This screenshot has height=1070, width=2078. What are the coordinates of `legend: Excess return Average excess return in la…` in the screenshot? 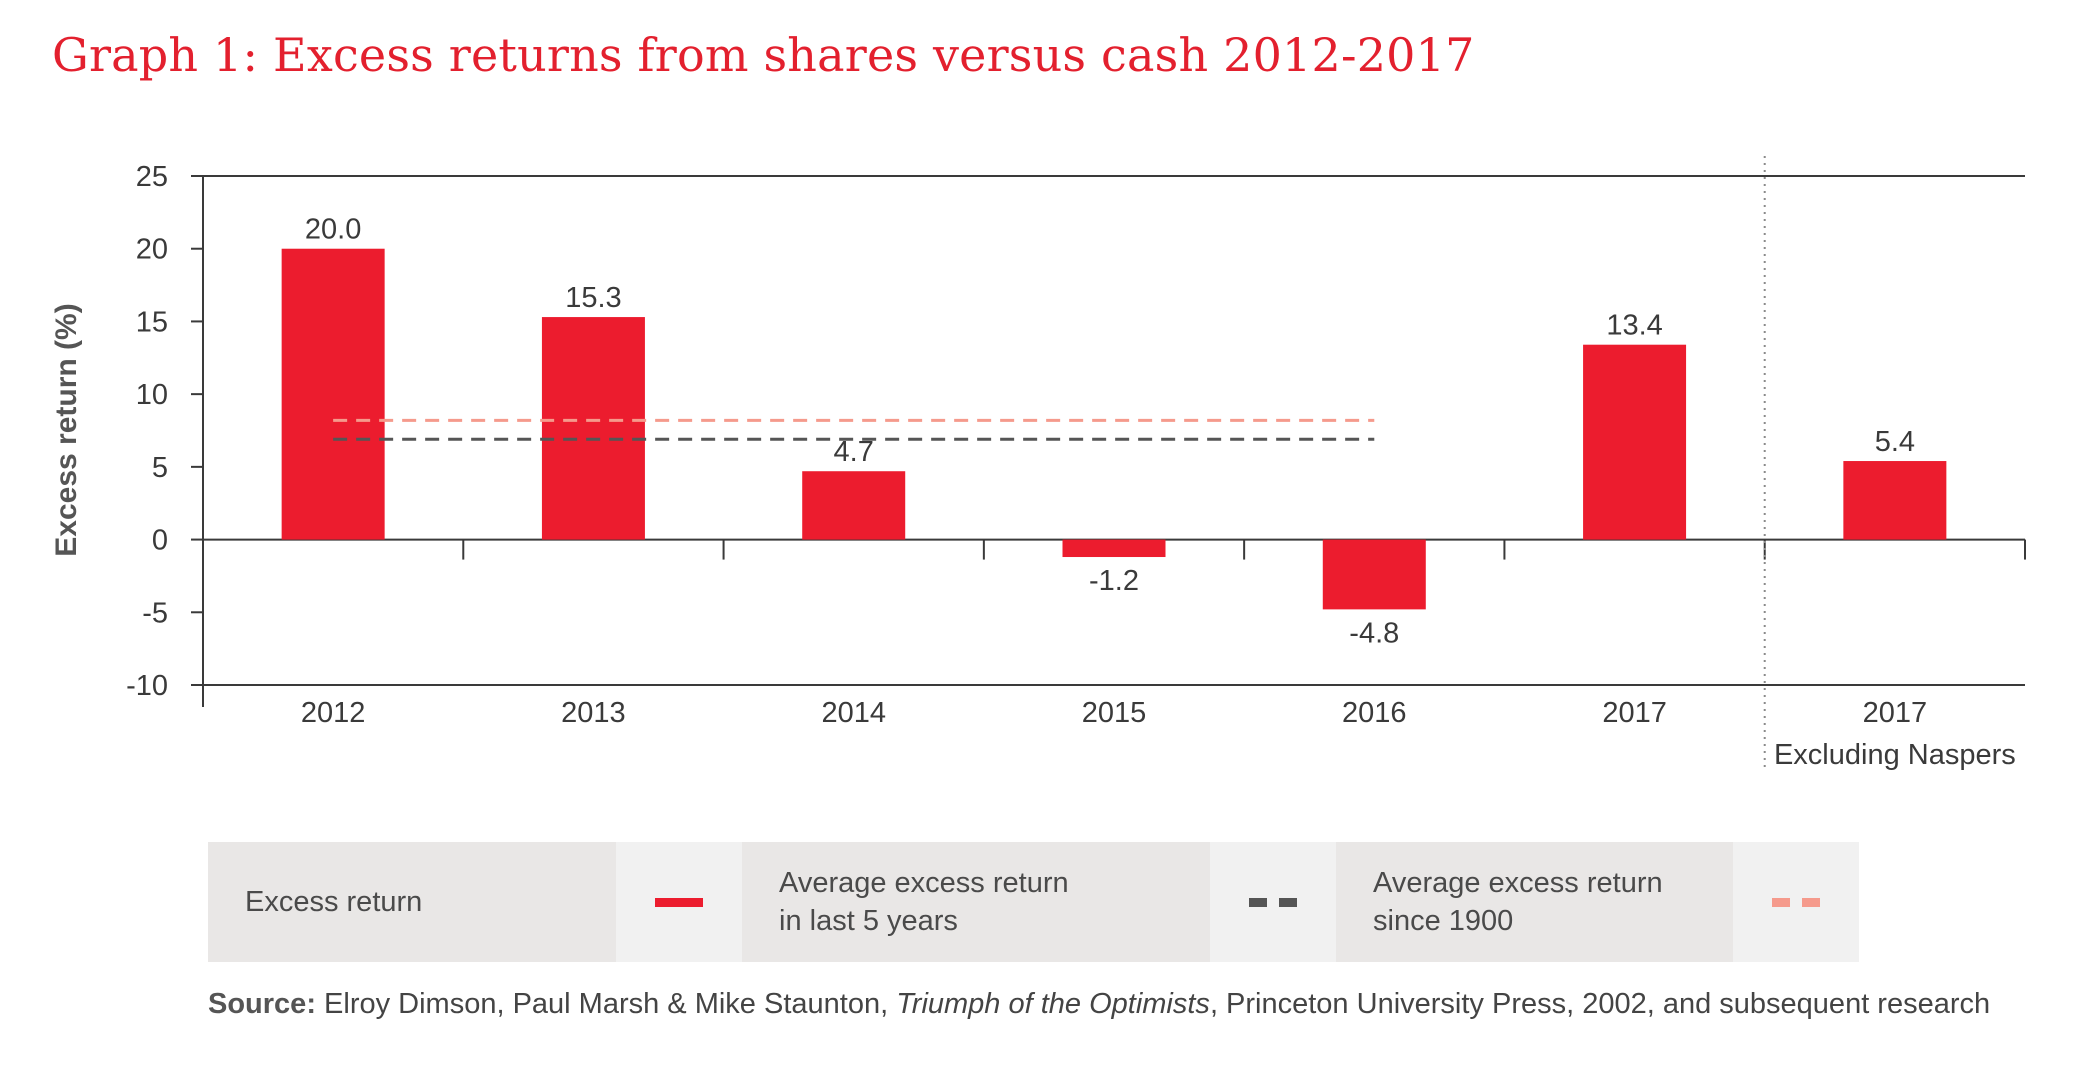 It's located at (1033, 902).